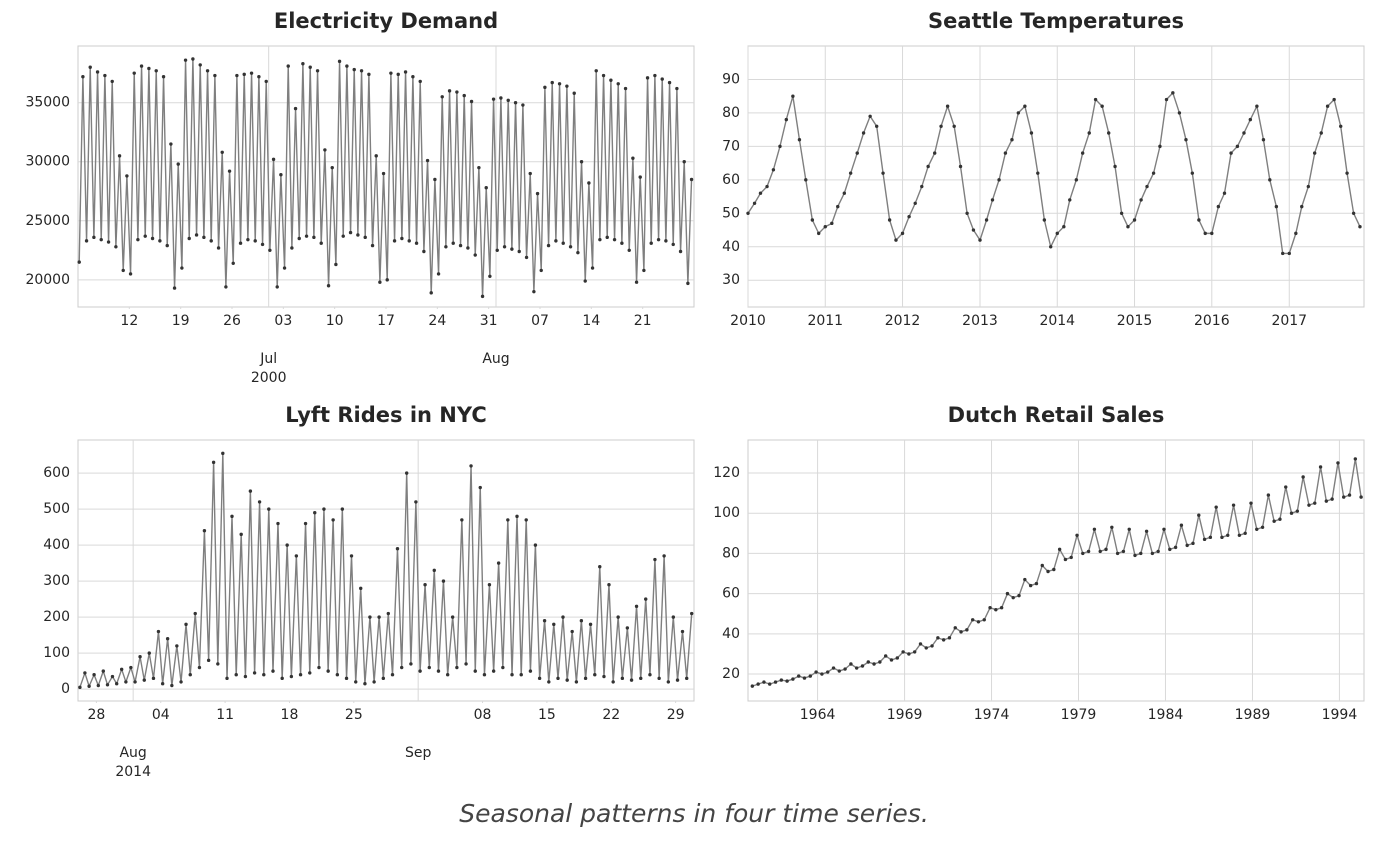 This screenshot has width=1388, height=846. Describe the element at coordinates (483, 715) in the screenshot. I see `x-tick-label: 08` at that location.